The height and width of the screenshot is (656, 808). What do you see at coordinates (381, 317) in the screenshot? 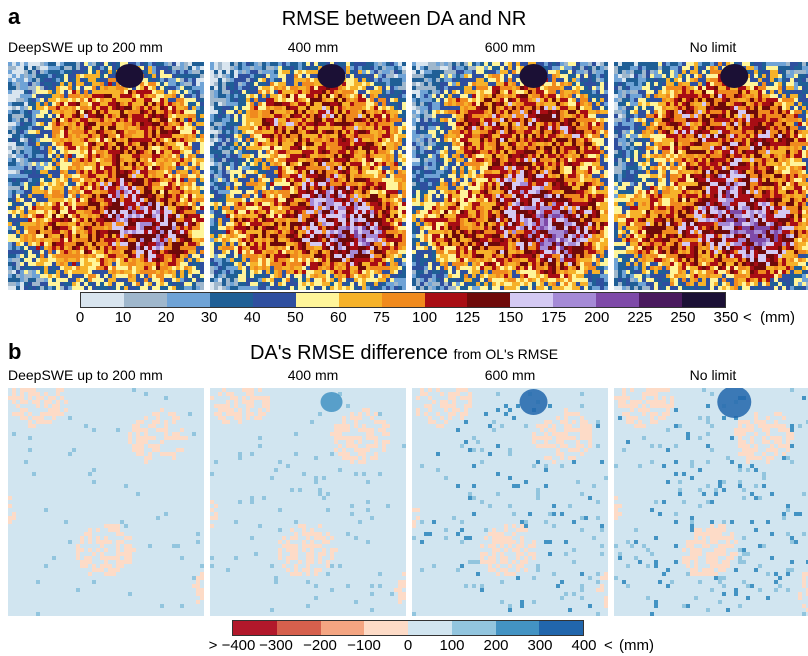
I see `colorbar-a-tick-label: 75` at bounding box center [381, 317].